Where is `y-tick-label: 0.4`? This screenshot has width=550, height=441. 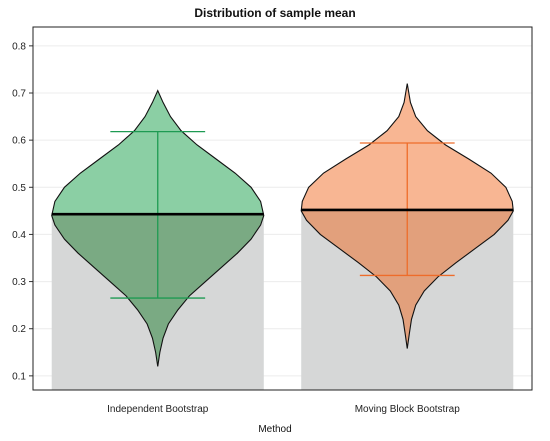 y-tick-label: 0.4 is located at coordinates (19, 235).